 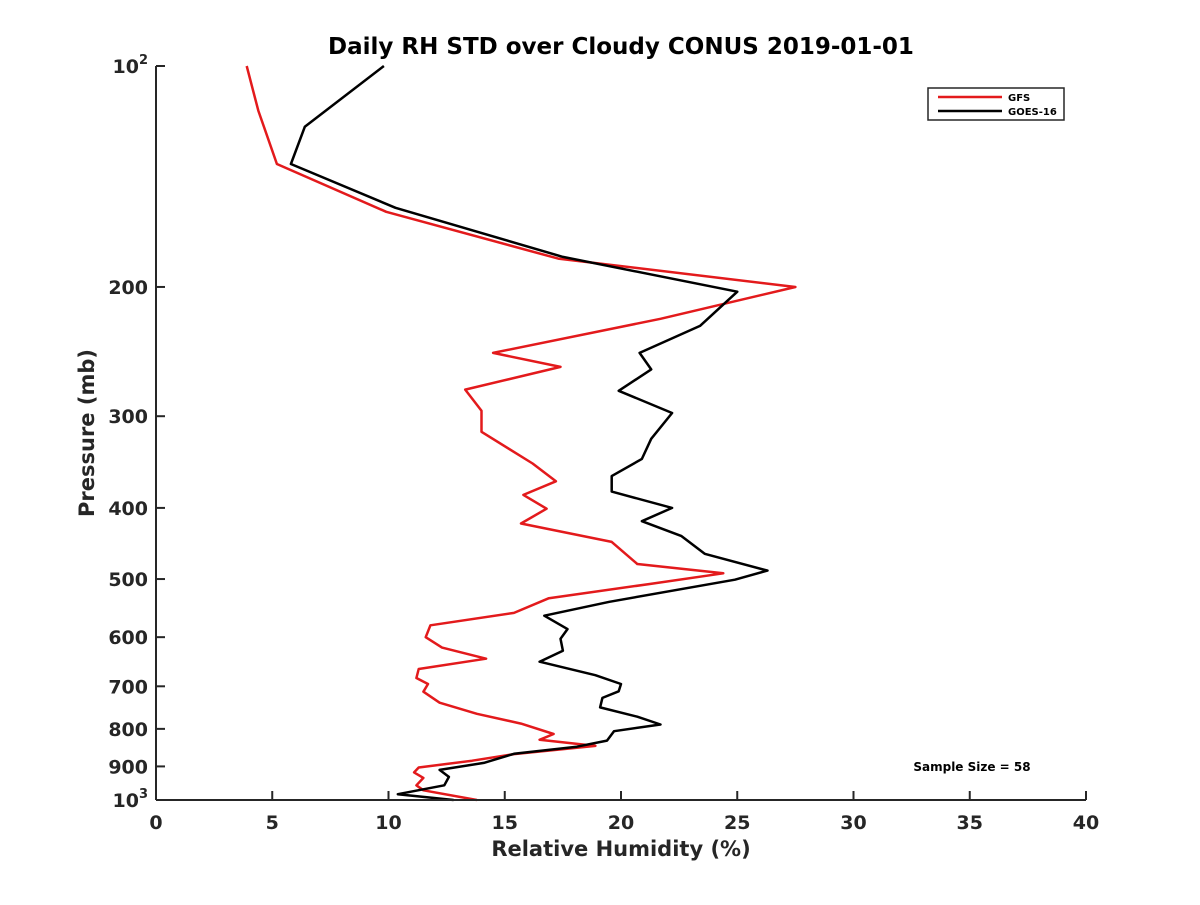 I want to click on y-tick-label-exponent: 3, so click(x=143, y=794).